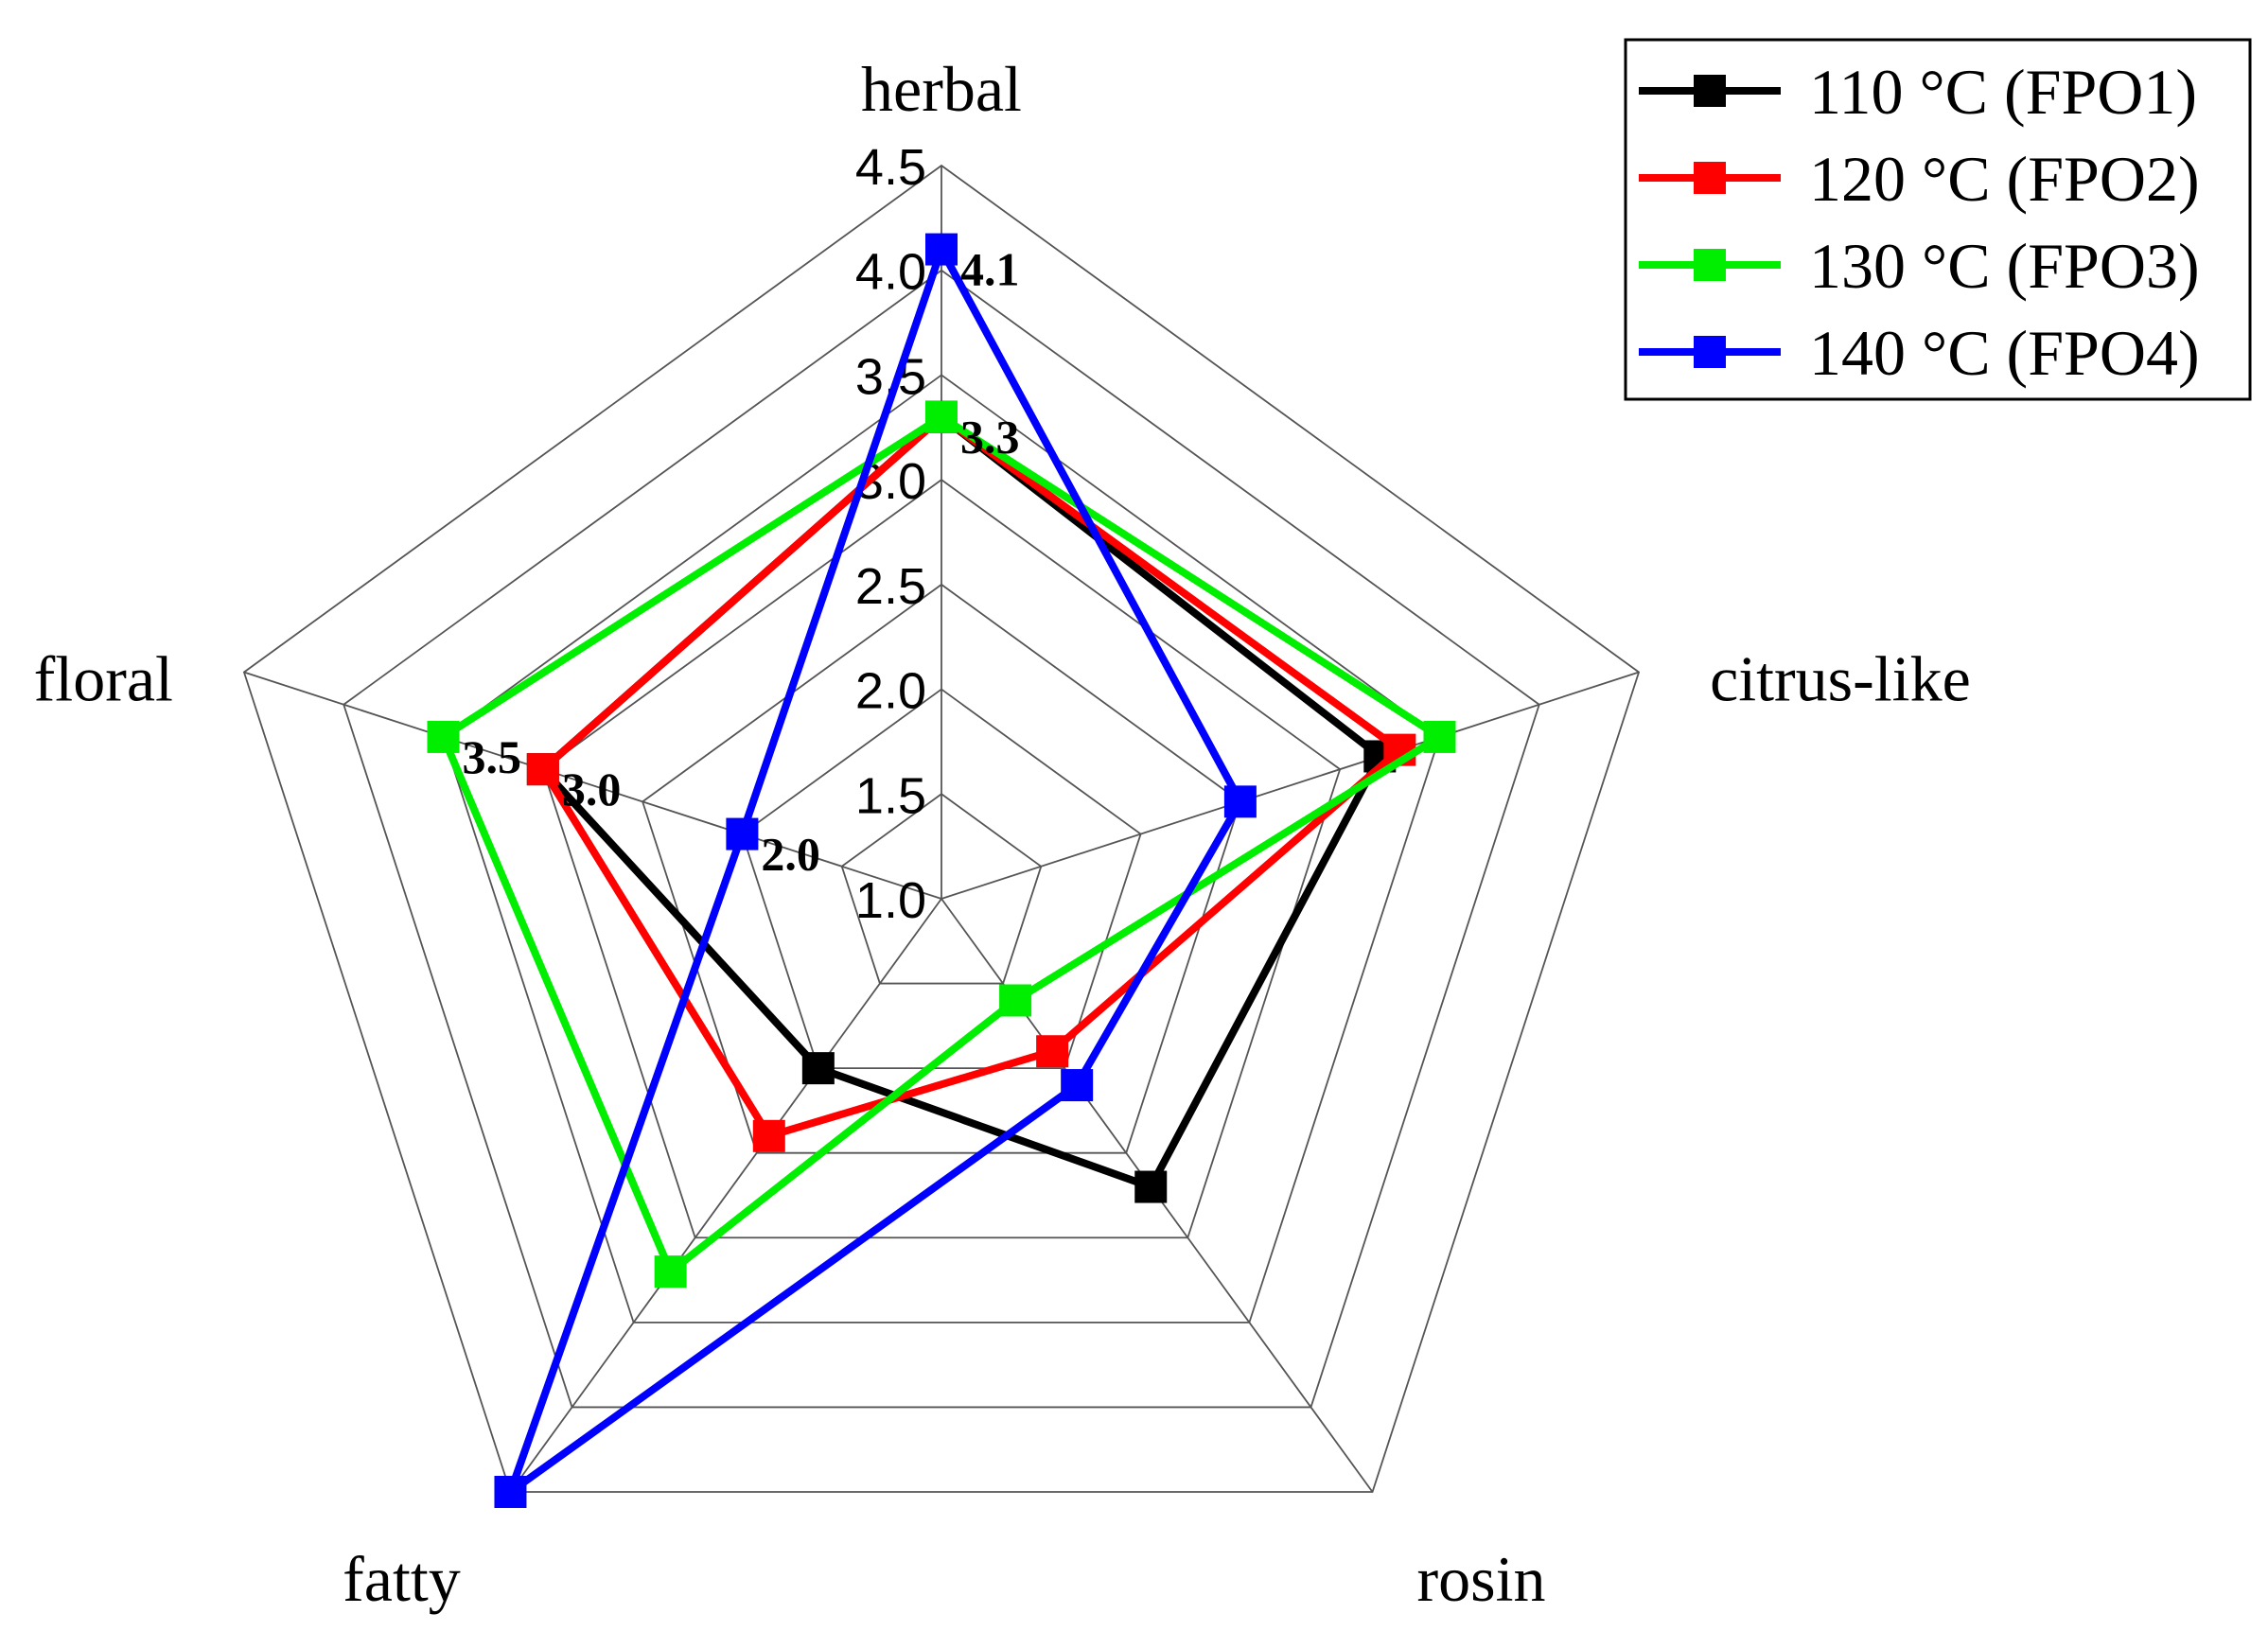 The width and height of the screenshot is (2268, 1631). Describe the element at coordinates (941, 249) in the screenshot. I see `data-point-3-herbal` at that location.